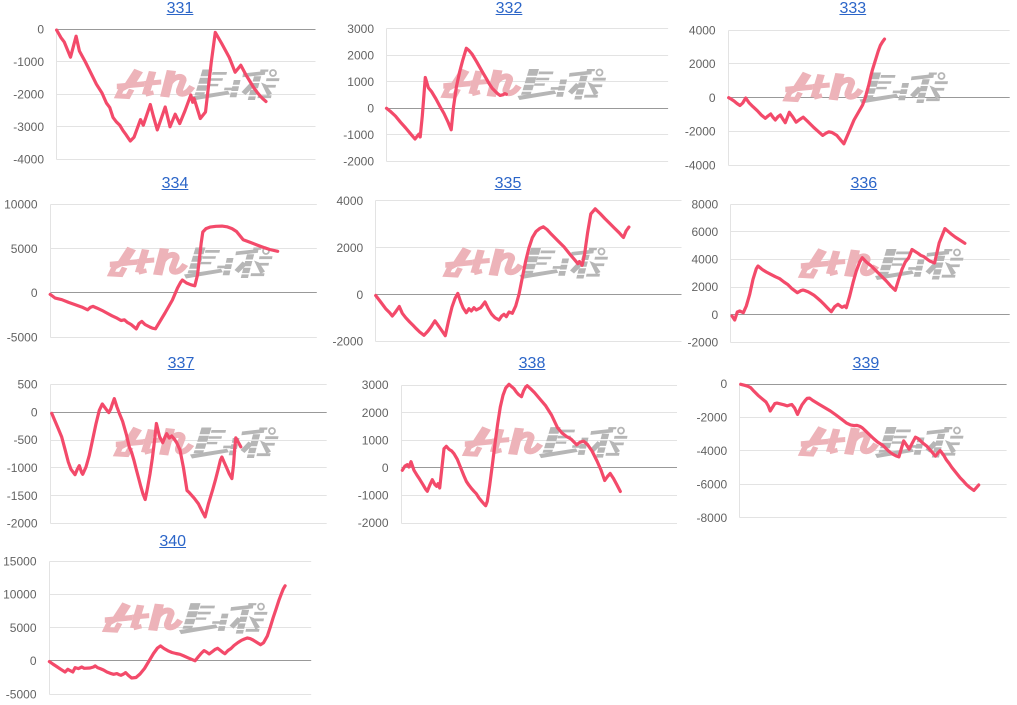 The image size is (1017, 705). Describe the element at coordinates (711, 485) in the screenshot. I see `svg-text: -6000` at that location.